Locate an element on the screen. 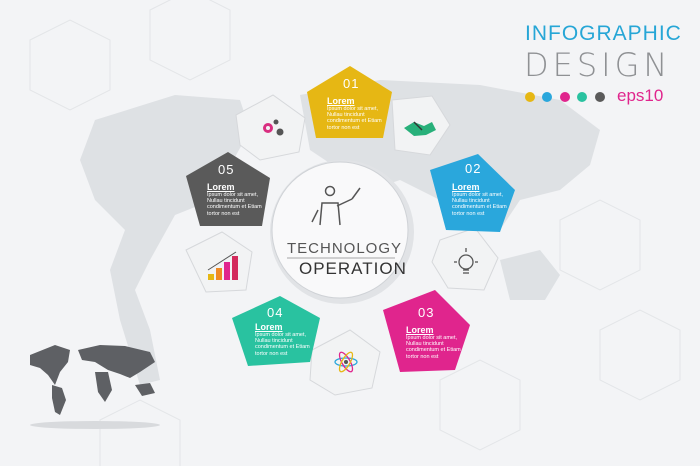 This screenshot has width=700, height=466. center-title-line2: OPERATION is located at coordinates (353, 268).